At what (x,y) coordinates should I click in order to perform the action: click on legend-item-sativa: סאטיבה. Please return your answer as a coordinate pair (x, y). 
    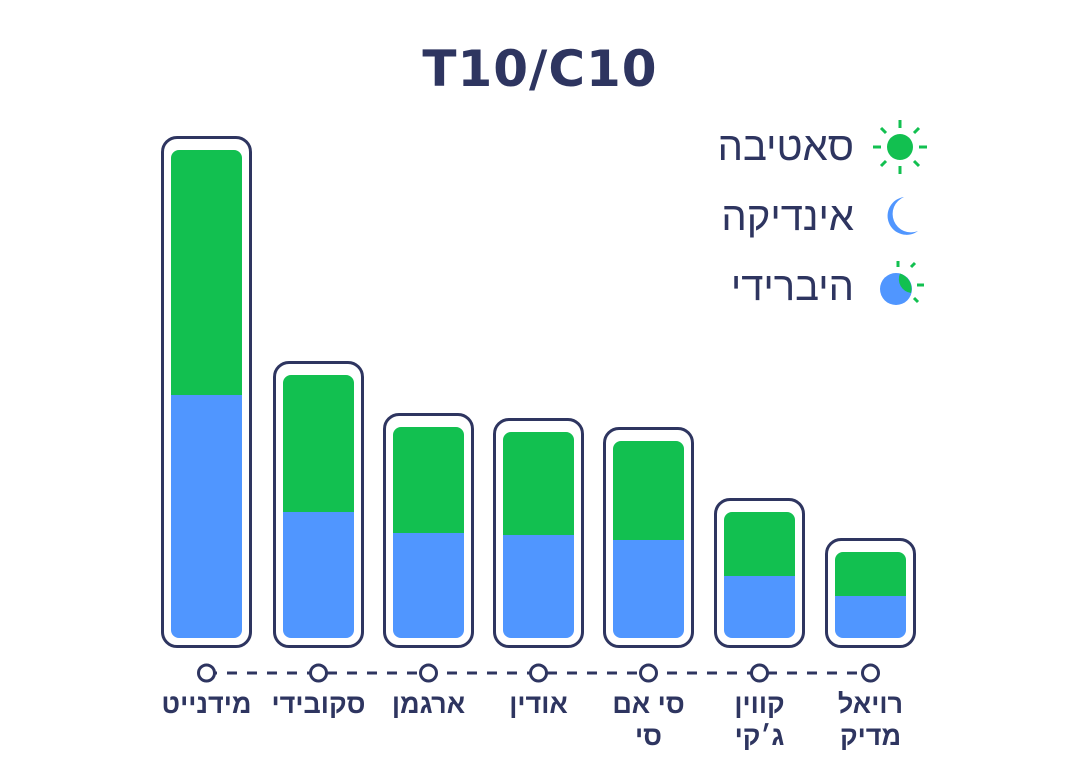
    Looking at the image, I should click on (815, 147).